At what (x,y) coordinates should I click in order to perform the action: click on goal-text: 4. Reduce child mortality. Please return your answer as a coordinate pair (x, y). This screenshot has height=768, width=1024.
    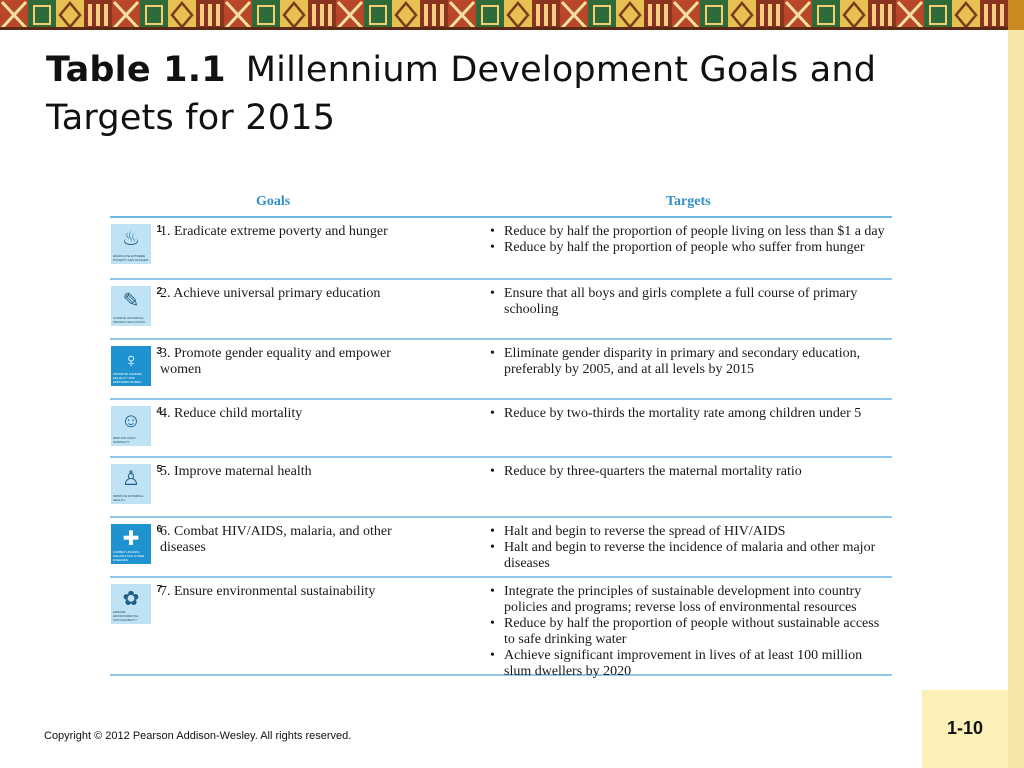
    Looking at the image, I should click on (231, 413).